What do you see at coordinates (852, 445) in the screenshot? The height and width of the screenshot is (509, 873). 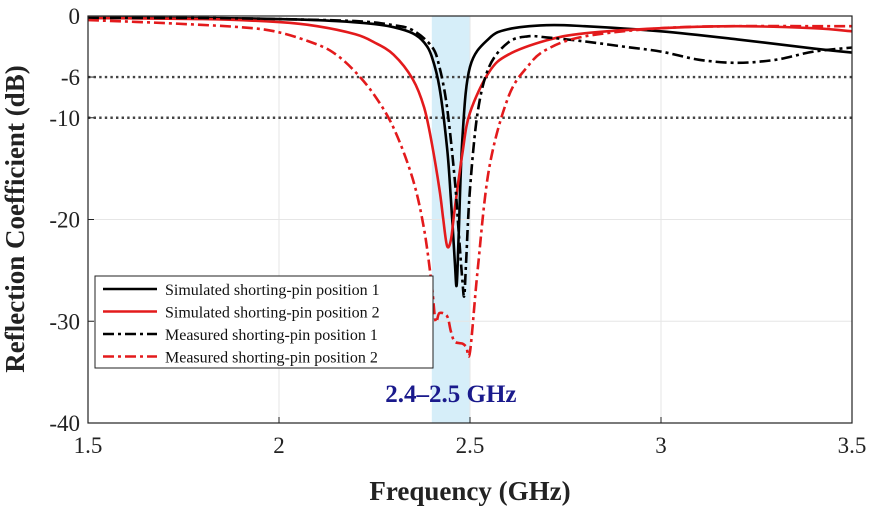 I see `x-tick-label: 3.5` at bounding box center [852, 445].